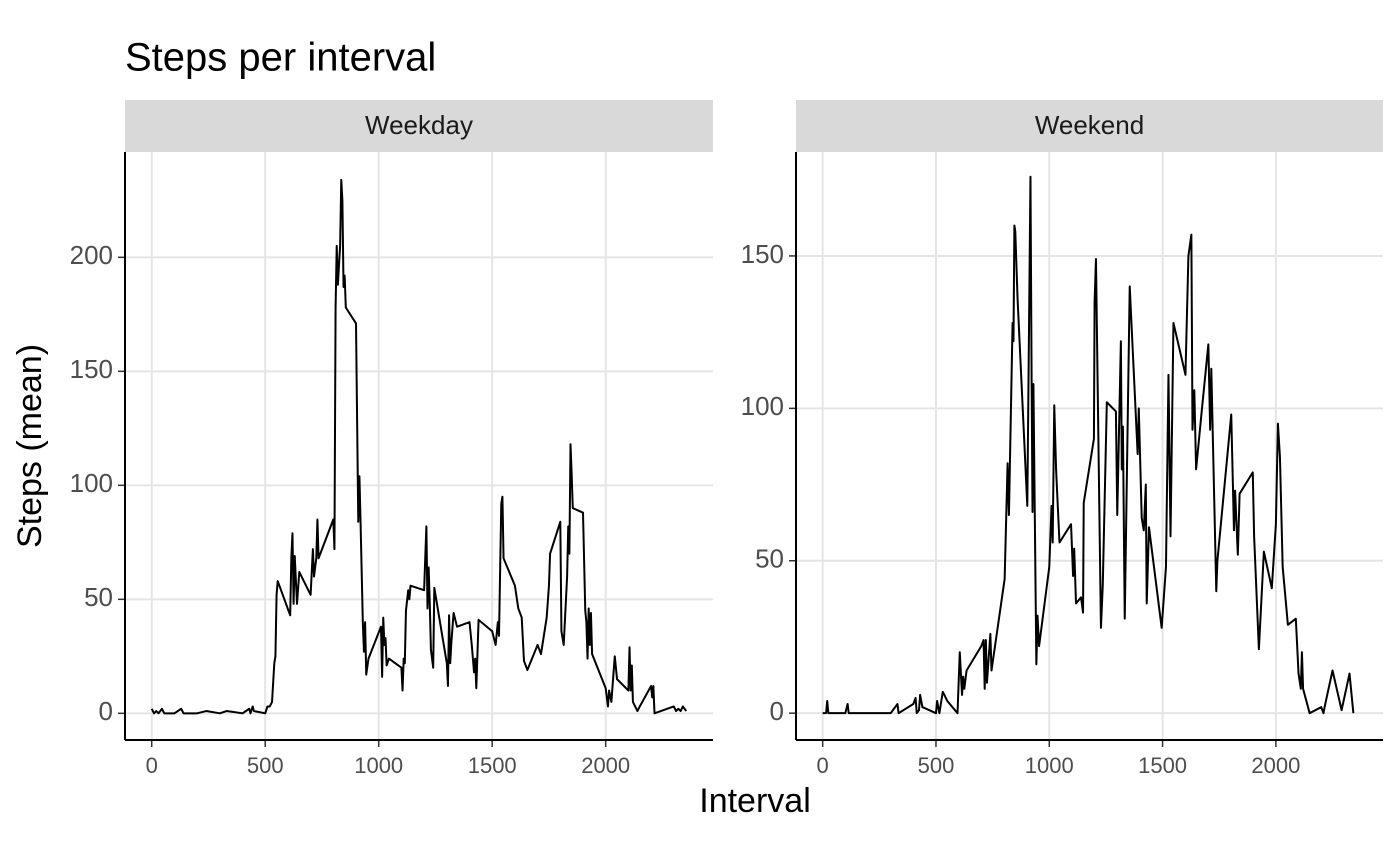 Image resolution: width=1400 pixels, height=865 pixels. Describe the element at coordinates (30, 446) in the screenshot. I see `y-axis-label: Steps (mean)` at that location.